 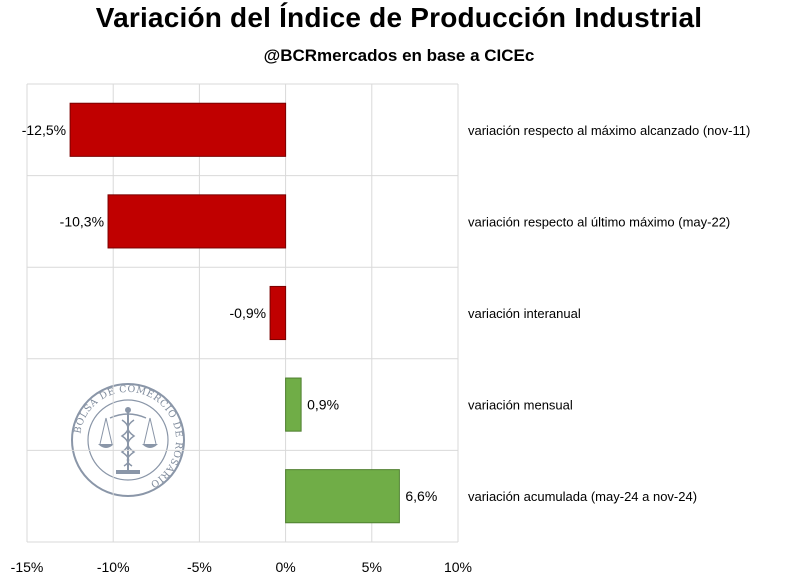 What do you see at coordinates (27, 567) in the screenshot?
I see `x-tick-label: -15%` at bounding box center [27, 567].